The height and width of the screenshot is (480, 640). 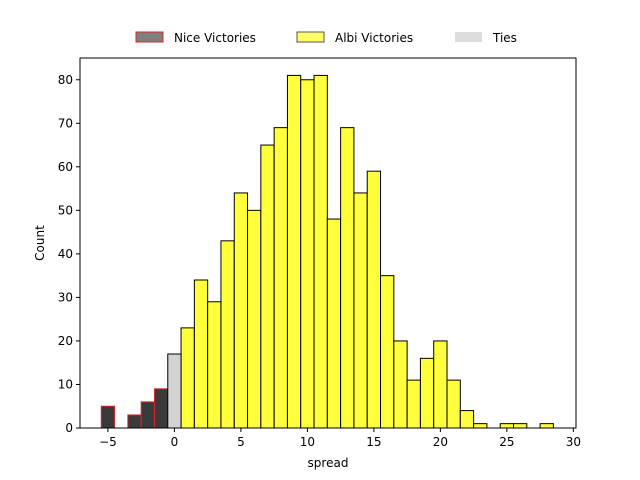 What do you see at coordinates (65, 80) in the screenshot?
I see `y-tick-label: 80` at bounding box center [65, 80].